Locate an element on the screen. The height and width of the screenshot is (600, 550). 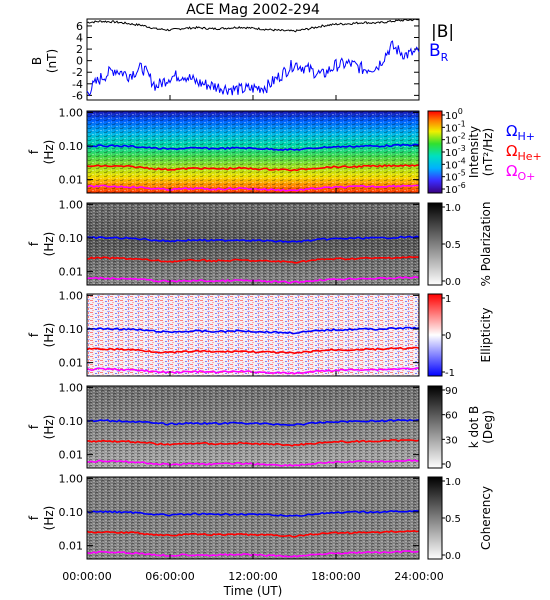
legend-omega-He: ΩHe+ is located at coordinates (524, 152).